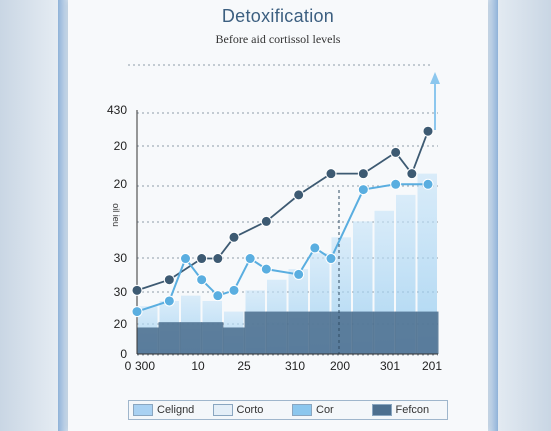 The image size is (551, 431). I want to click on legend-item: Cor, so click(330, 410).